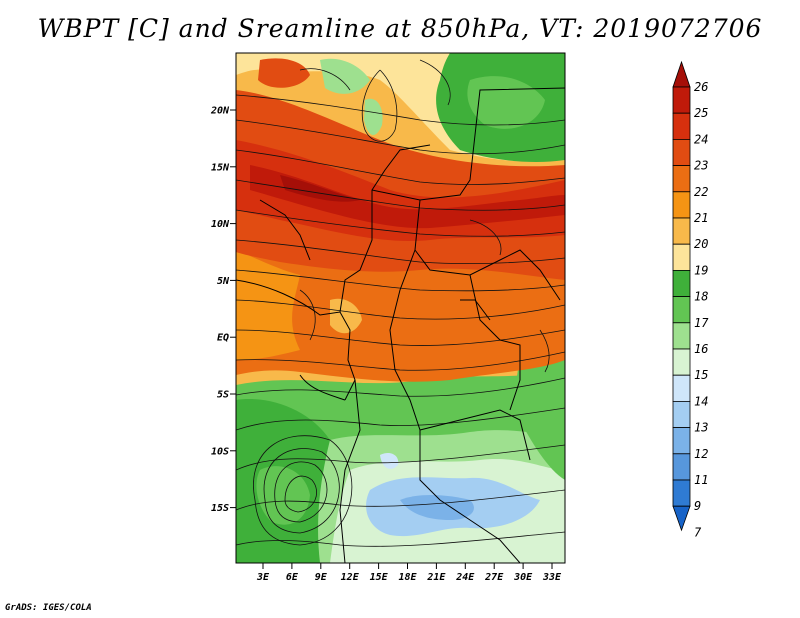 Image resolution: width=800 pixels, height=618 pixels. What do you see at coordinates (701, 270) in the screenshot?
I see `colorbar-label: 19` at bounding box center [701, 270].